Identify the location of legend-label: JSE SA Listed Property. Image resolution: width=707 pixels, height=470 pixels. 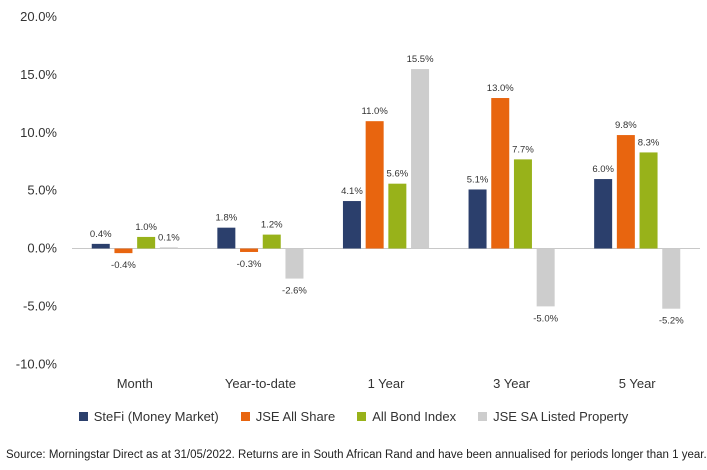
(561, 416).